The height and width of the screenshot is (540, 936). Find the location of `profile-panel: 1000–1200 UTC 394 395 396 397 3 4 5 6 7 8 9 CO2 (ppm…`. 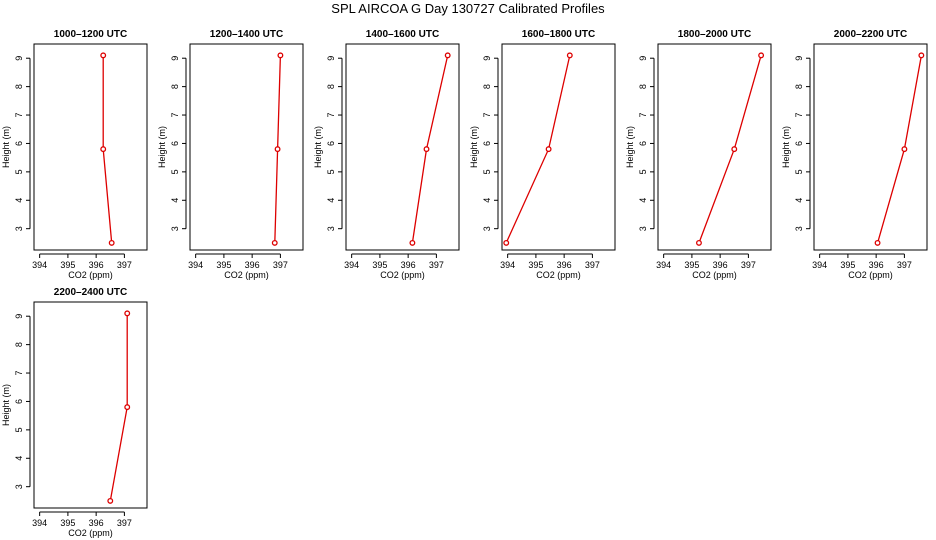

profile-panel: 1000–1200 UTC 394 395 396 397 3 4 5 6 7 8 9 CO2 (ppm… is located at coordinates (74, 154).